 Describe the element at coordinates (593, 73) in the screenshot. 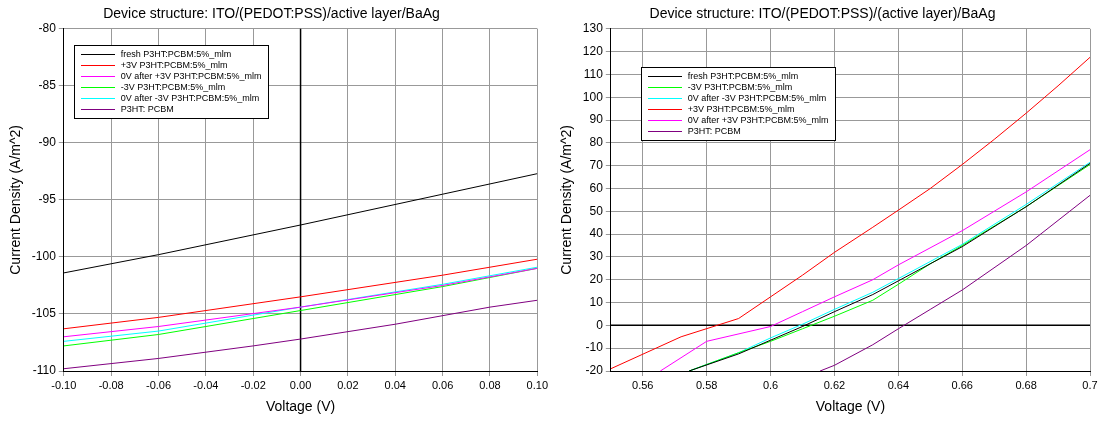

I see `y-tick-label: 110` at that location.